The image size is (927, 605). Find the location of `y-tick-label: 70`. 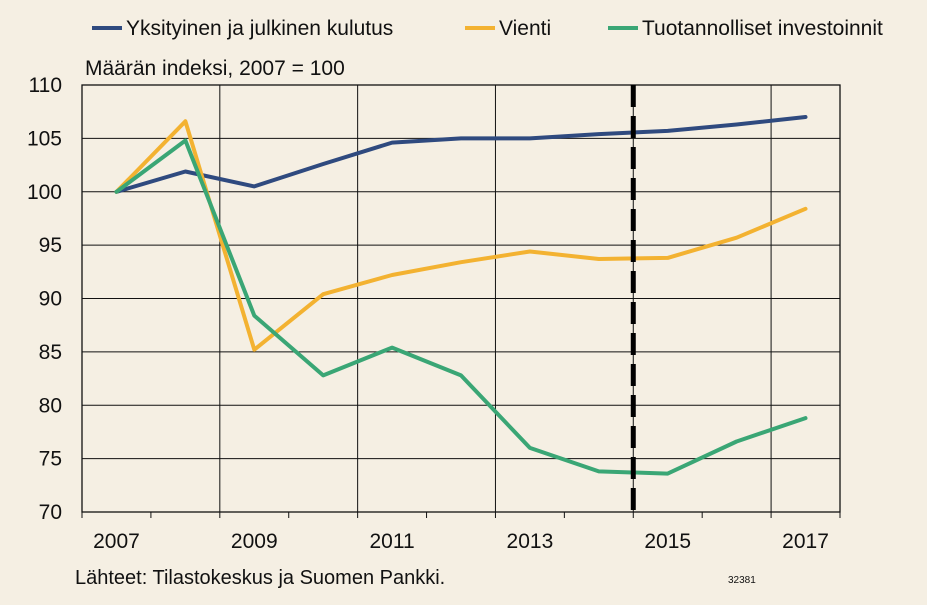

y-tick-label: 70 is located at coordinates (50, 512).